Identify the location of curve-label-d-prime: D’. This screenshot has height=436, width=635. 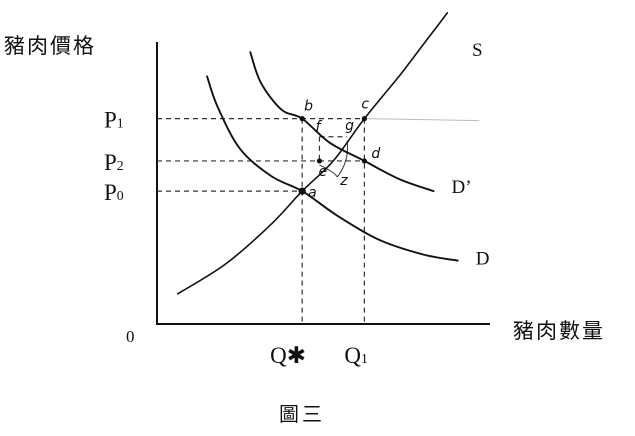
(462, 187).